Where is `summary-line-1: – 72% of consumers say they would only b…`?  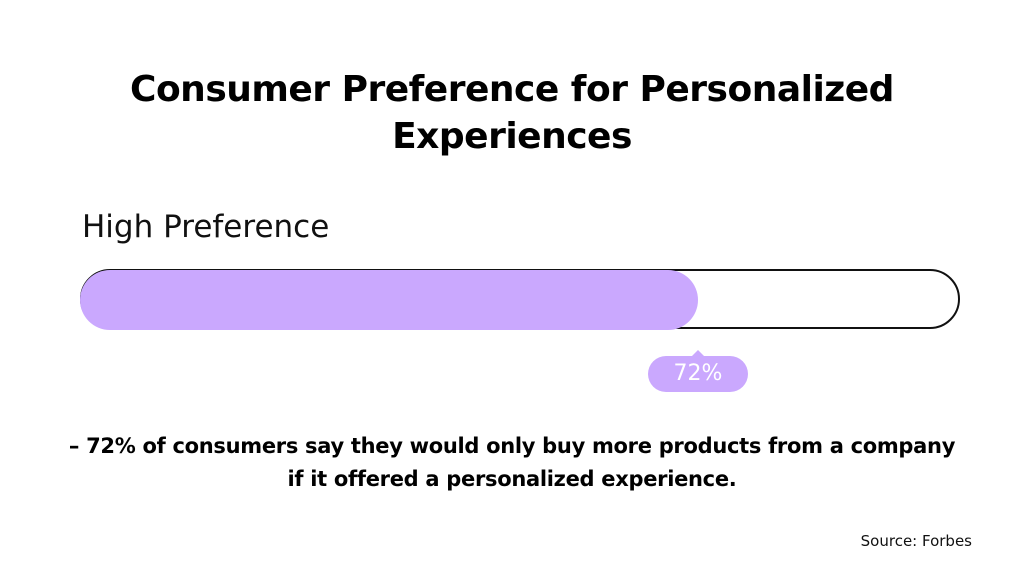 summary-line-1: – 72% of consumers say they would only b… is located at coordinates (512, 446).